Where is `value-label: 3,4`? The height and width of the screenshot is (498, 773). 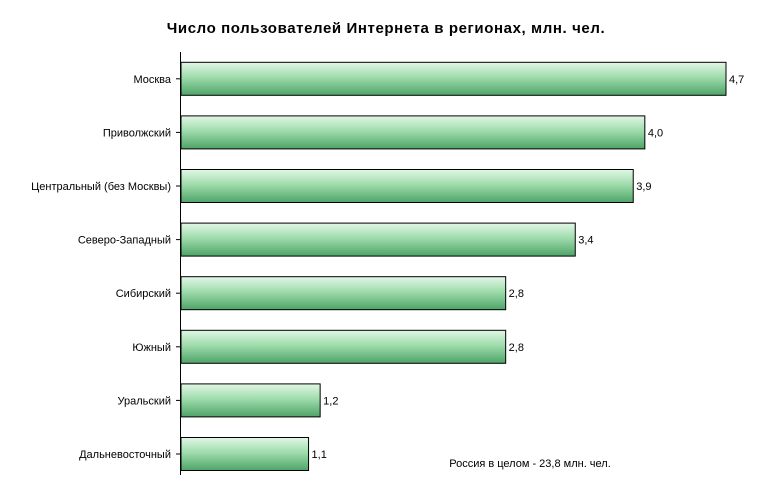
value-label: 3,4 is located at coordinates (585, 241).